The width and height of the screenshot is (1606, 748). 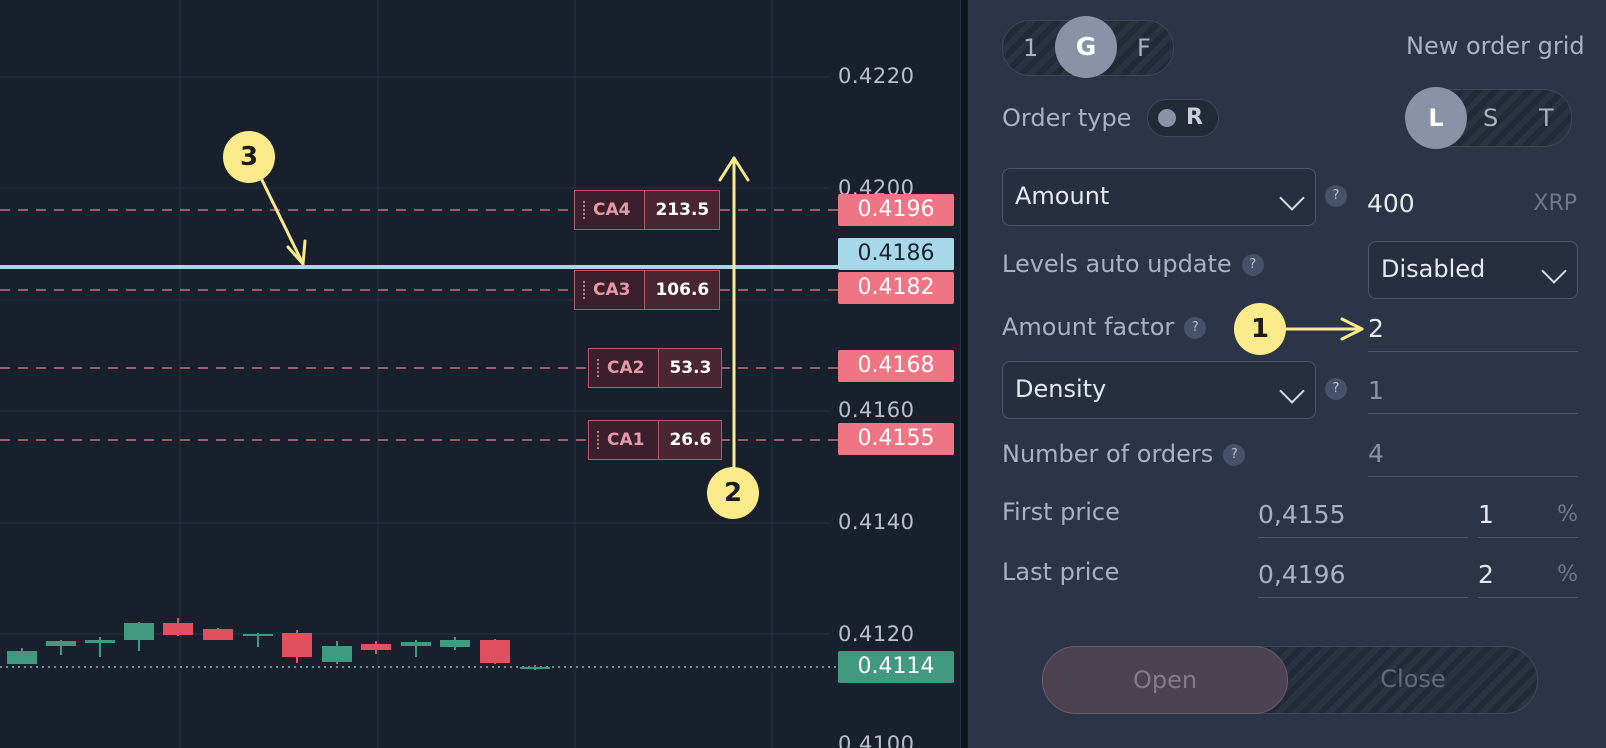 What do you see at coordinates (690, 440) in the screenshot?
I see `order-qty: 26.6` at bounding box center [690, 440].